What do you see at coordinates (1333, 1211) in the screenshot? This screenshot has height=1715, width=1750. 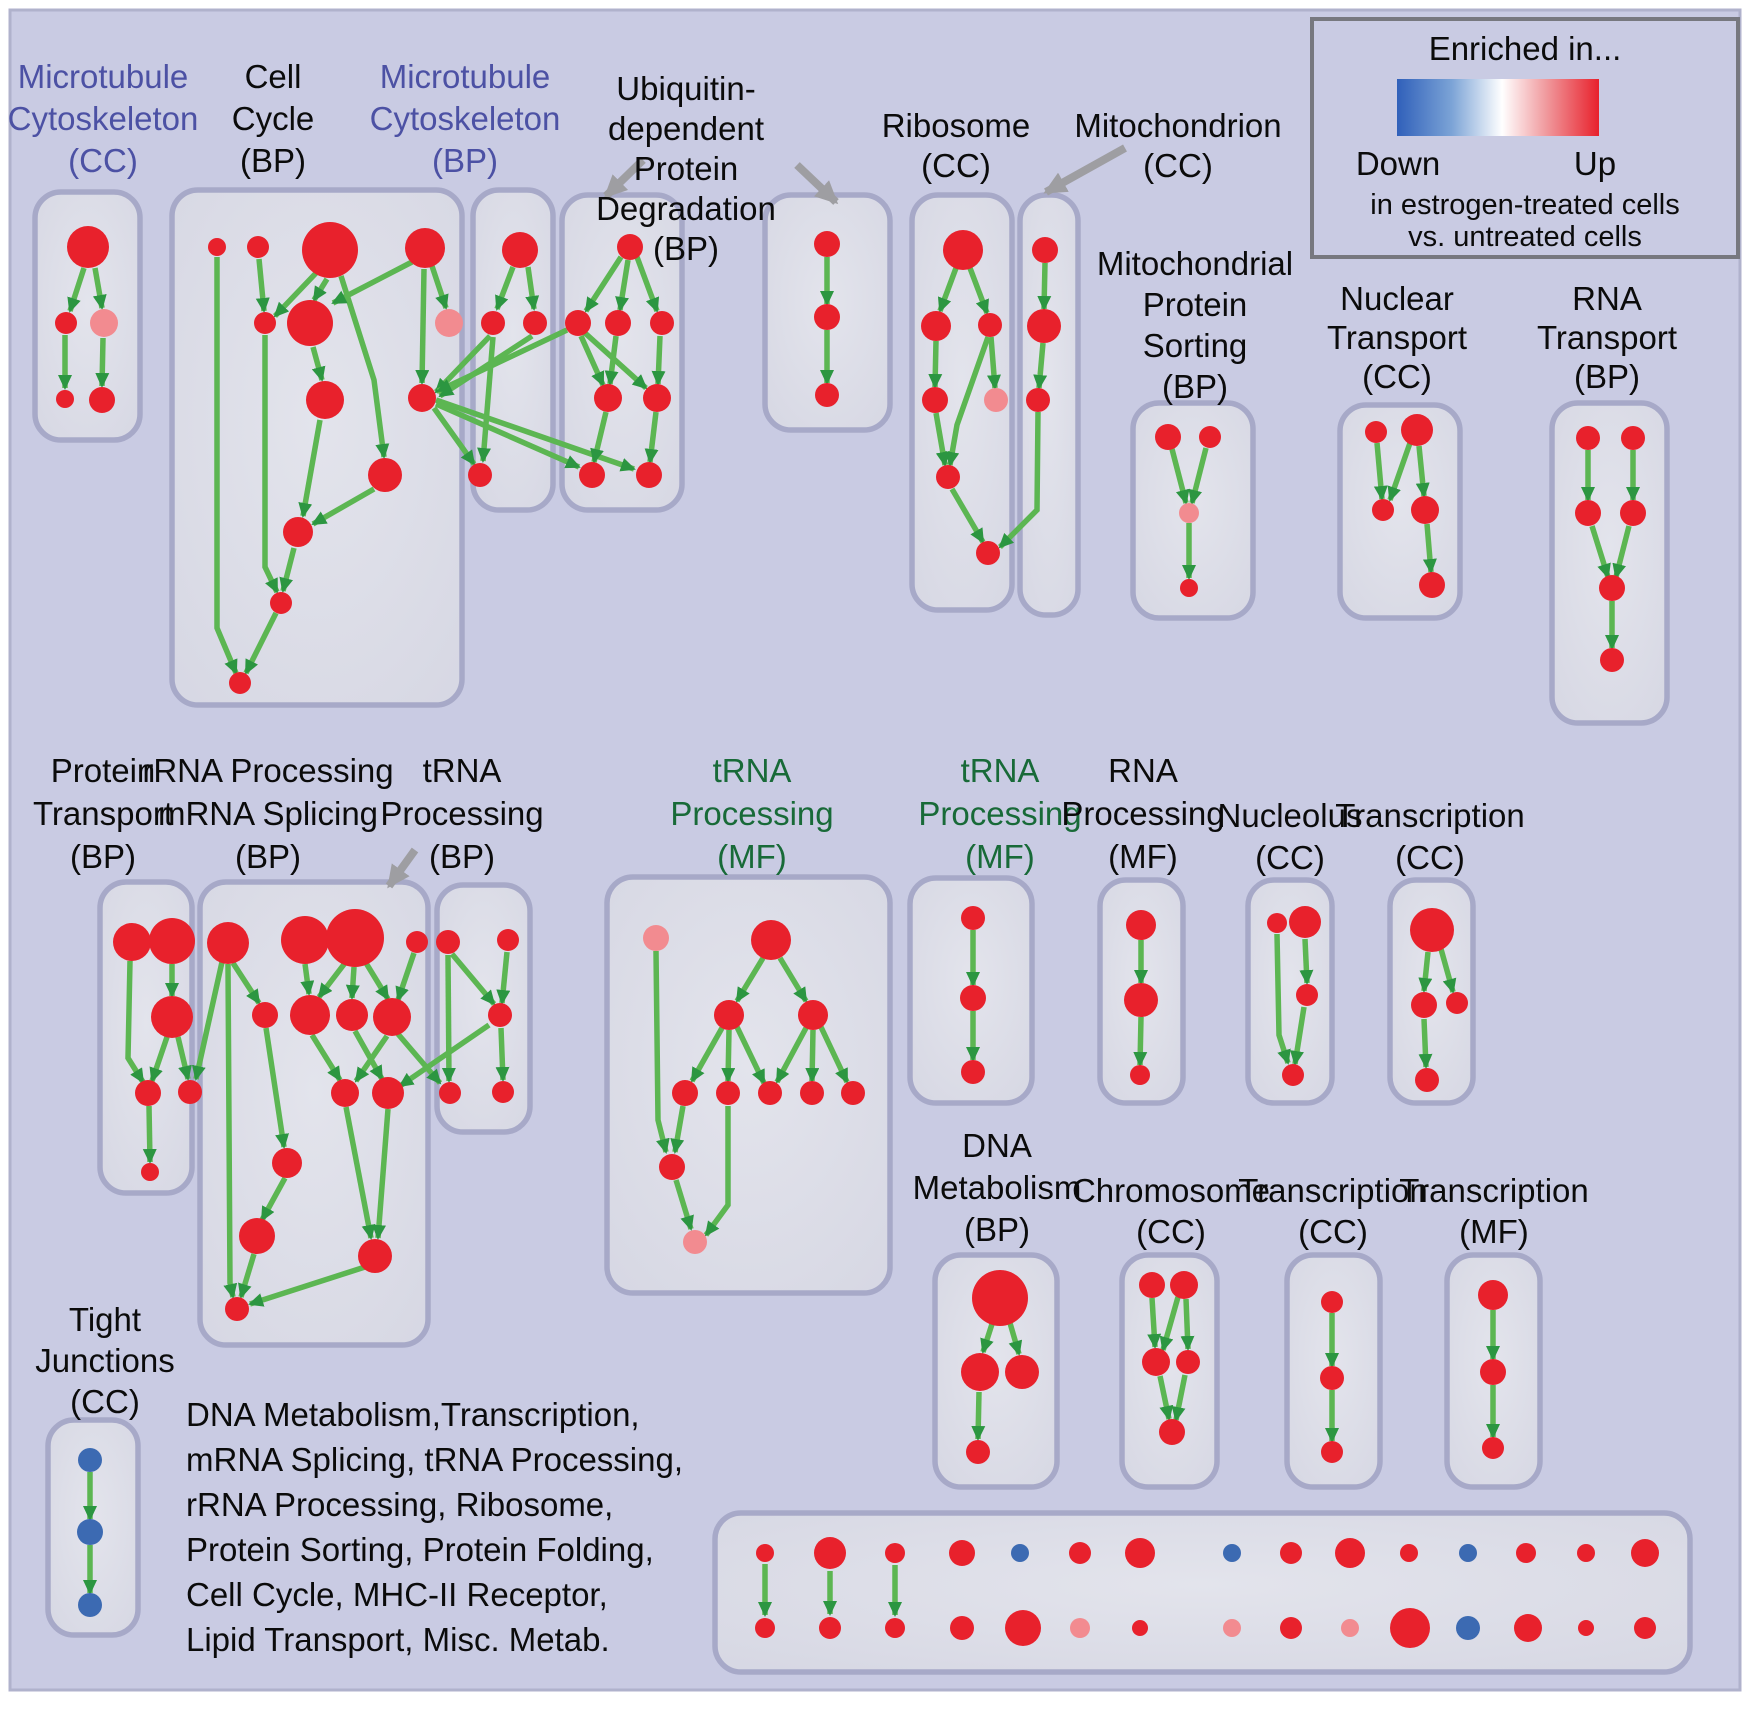 I see `cluster-label-transcription-cc-lower: Transcription (CC)` at bounding box center [1333, 1211].